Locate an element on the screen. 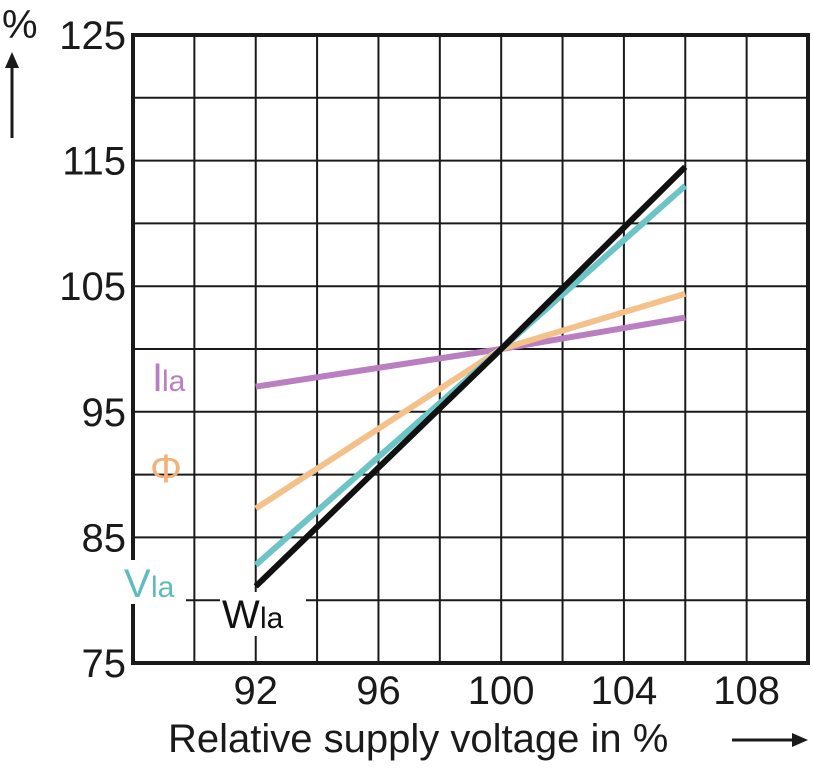  x-tick-labels: 92 96 100 104 108 is located at coordinates (506, 691).